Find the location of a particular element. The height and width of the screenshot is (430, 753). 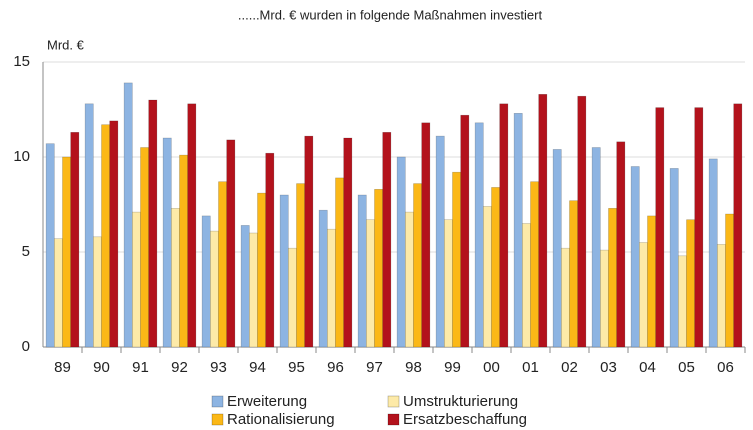

x-tick-label: 92 is located at coordinates (179, 367).